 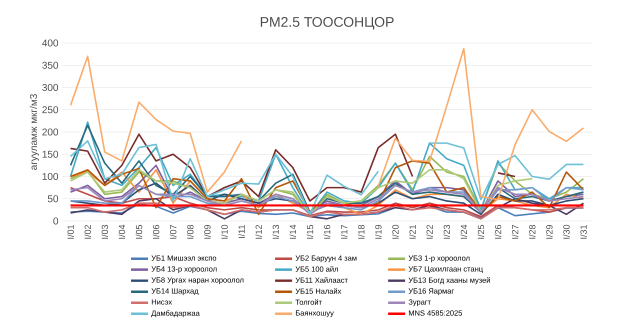 I want to click on x-tick-label: I/16, so click(x=327, y=231).